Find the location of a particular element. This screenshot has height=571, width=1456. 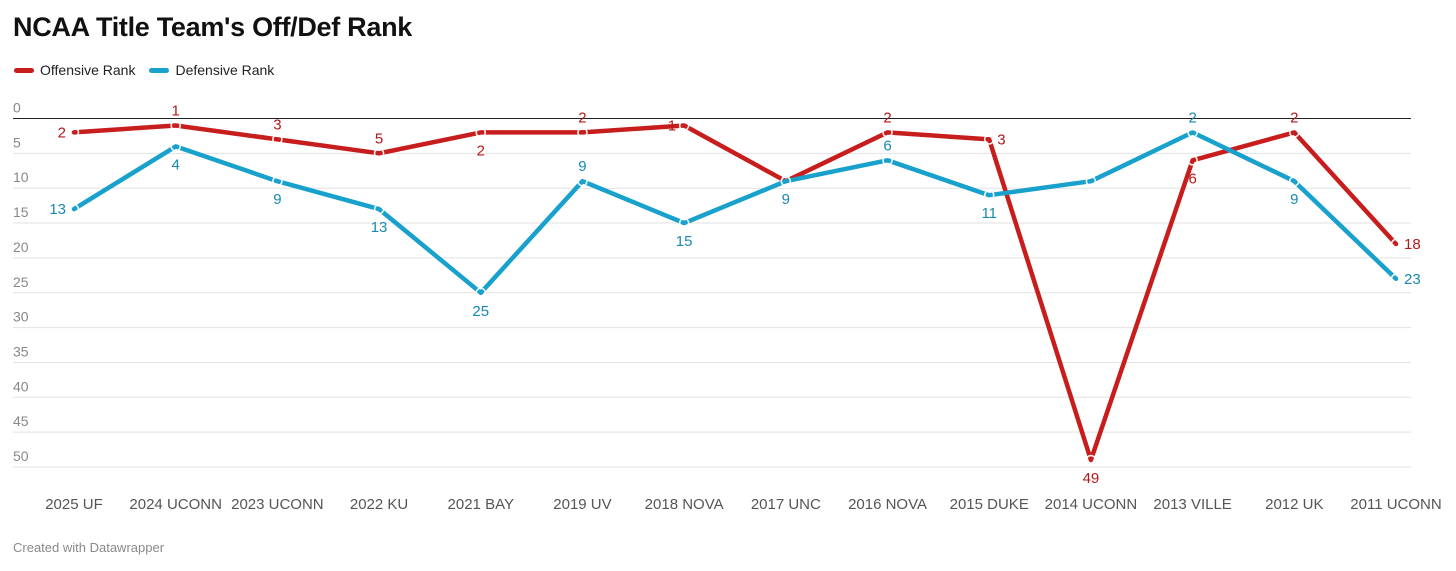

y-tick-label-30: 30 is located at coordinates (21, 317).